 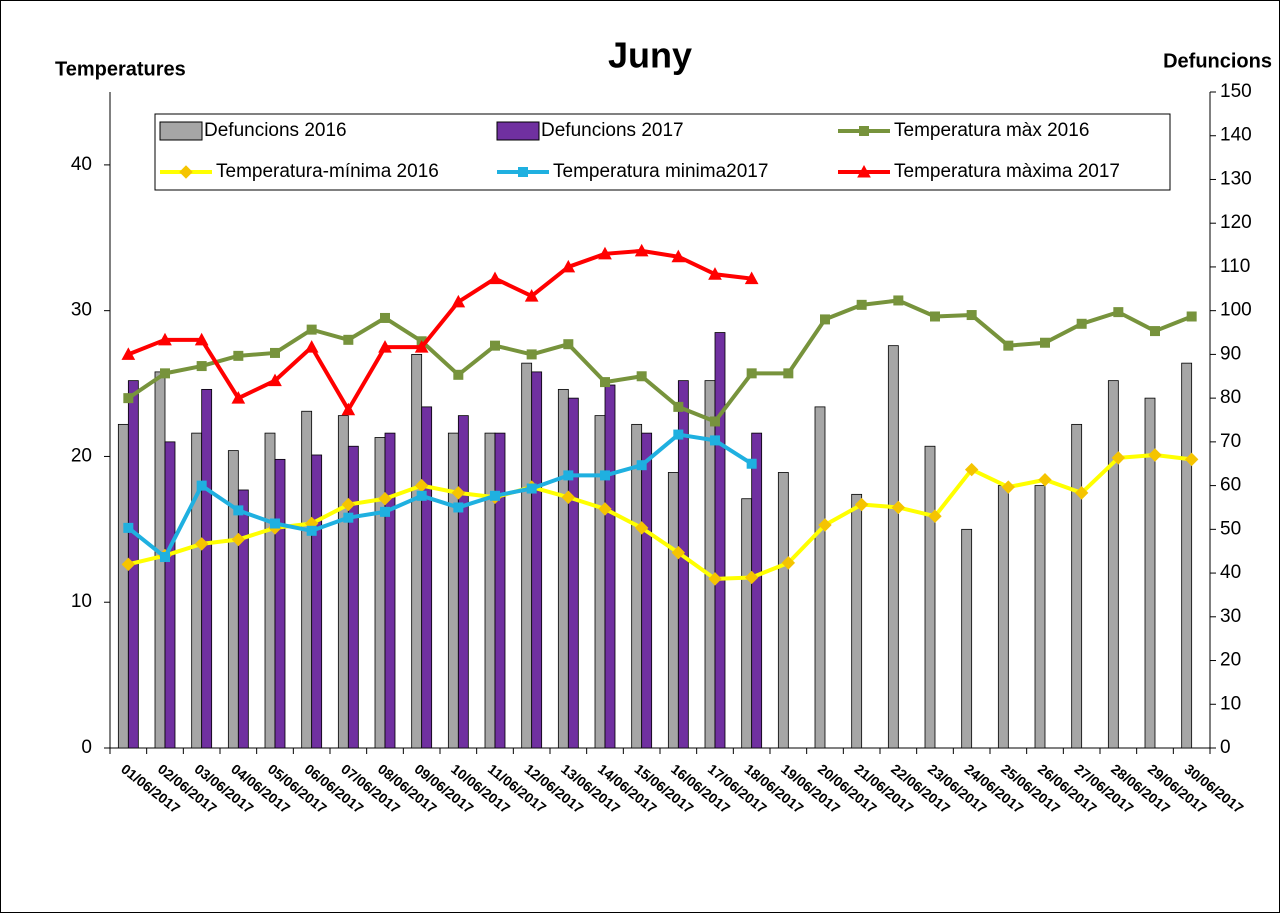 I want to click on y2-tick-label: 150, so click(x=1236, y=91).